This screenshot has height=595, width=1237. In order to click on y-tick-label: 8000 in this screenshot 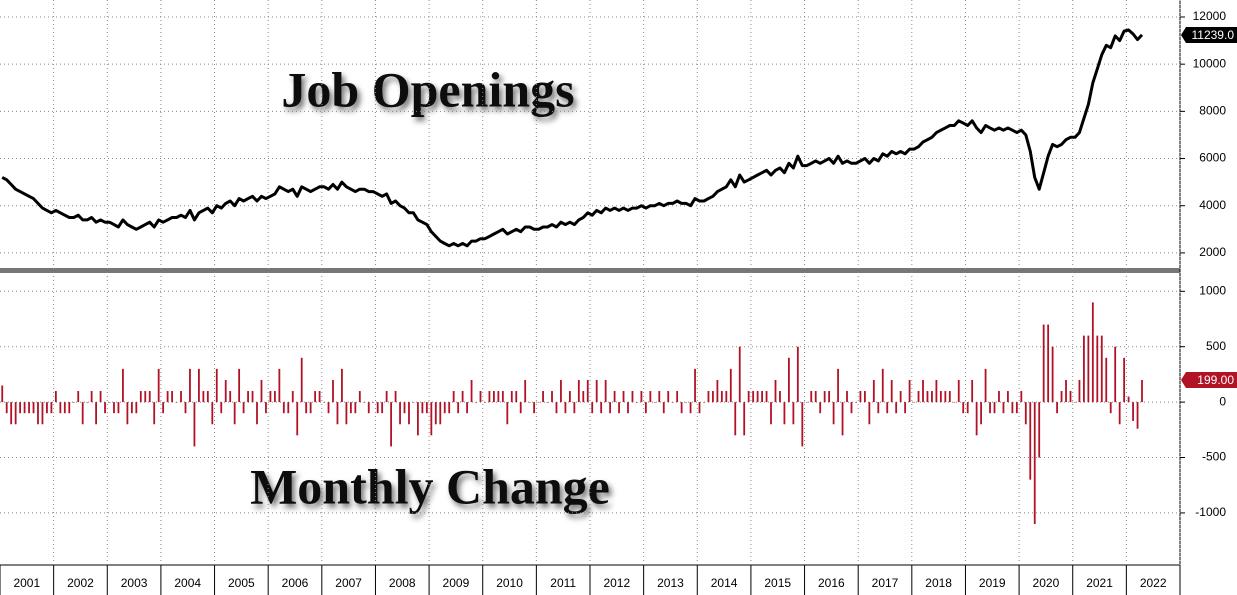, I will do `click(1212, 111)`.